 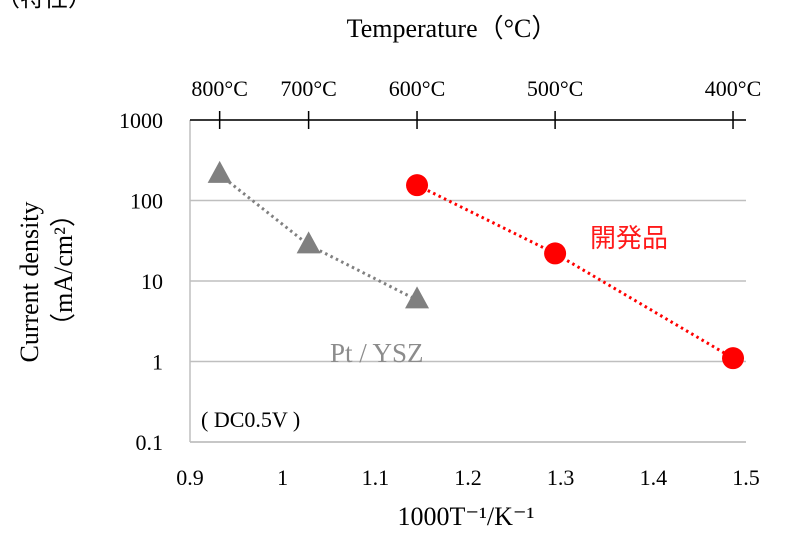 I want to click on y-tick-labels: 0.1 1 10 100 1000, so click(x=141, y=281).